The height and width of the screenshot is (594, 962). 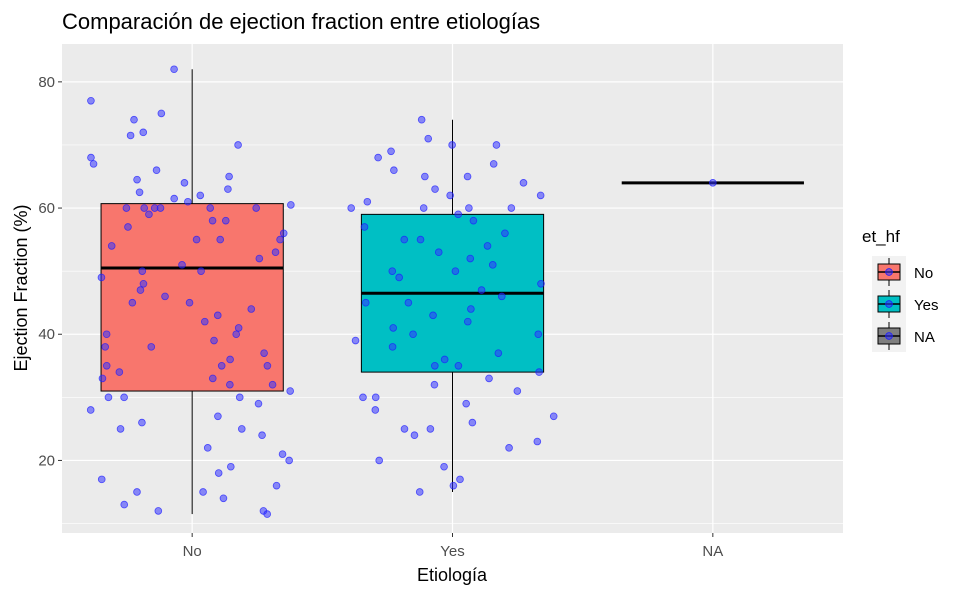 I want to click on x-axis: No Yes NA, so click(x=453, y=546).